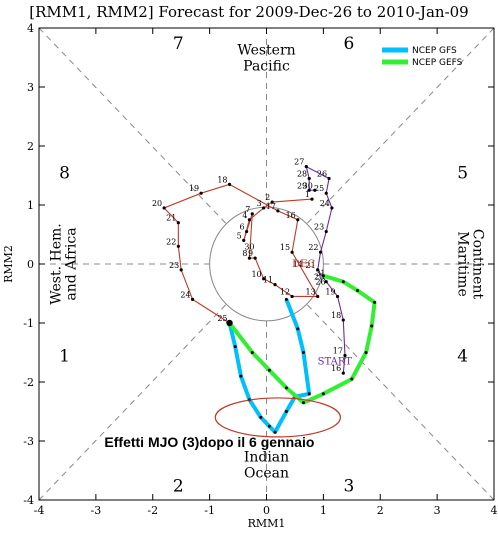 The height and width of the screenshot is (540, 498). What do you see at coordinates (462, 356) in the screenshot?
I see `phase-number: 4` at bounding box center [462, 356].